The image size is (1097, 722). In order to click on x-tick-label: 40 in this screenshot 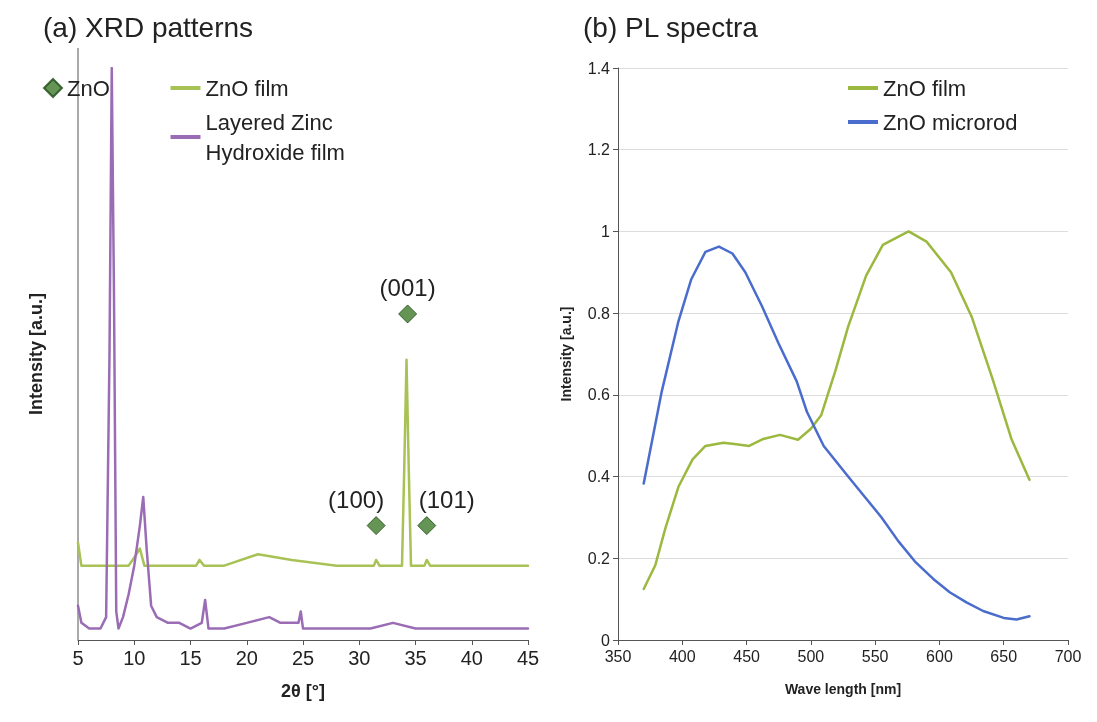, I will do `click(471, 658)`.